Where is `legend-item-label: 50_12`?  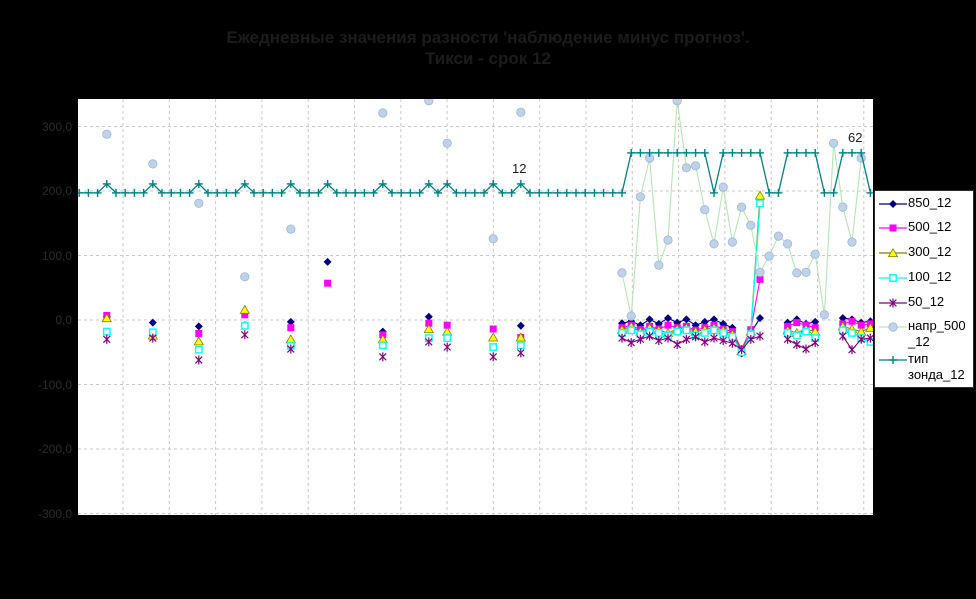 legend-item-label: 50_12 is located at coordinates (926, 301).